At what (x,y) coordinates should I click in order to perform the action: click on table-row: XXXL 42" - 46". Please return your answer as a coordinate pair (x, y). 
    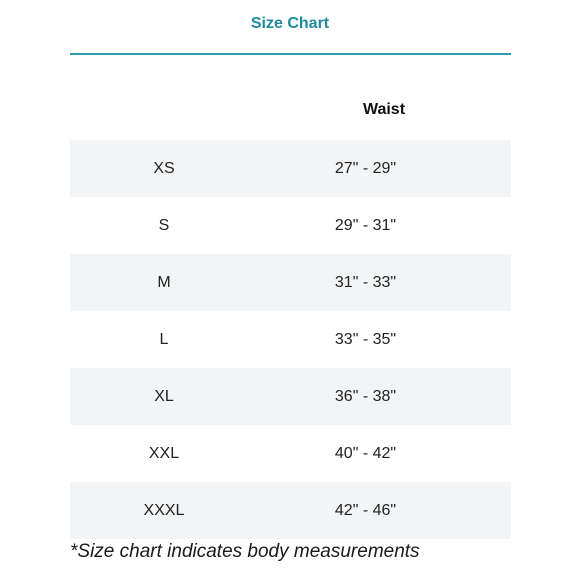
    Looking at the image, I should click on (290, 510).